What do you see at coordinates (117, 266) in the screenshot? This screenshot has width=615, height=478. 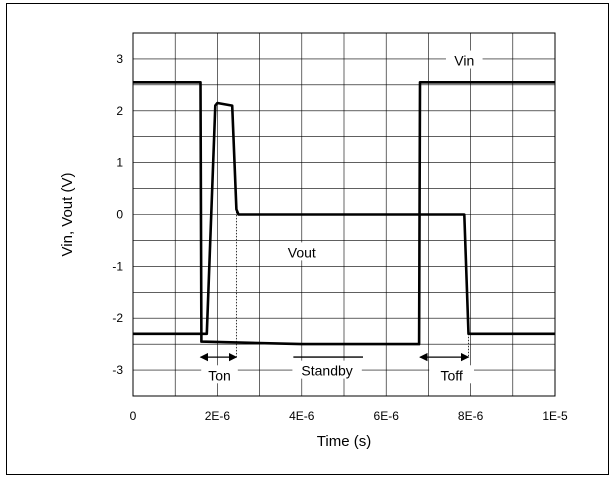 I see `y-tick-label: -1` at bounding box center [117, 266].